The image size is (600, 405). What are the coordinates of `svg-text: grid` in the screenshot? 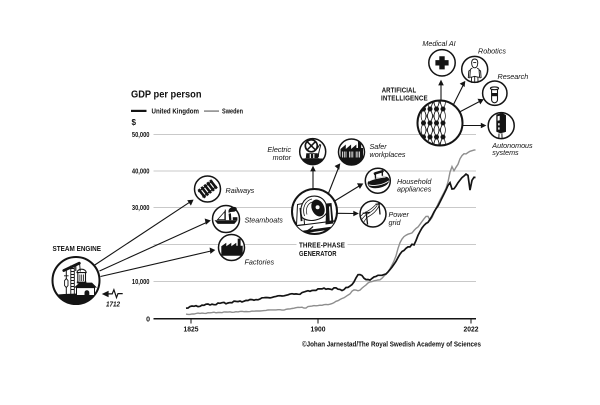 It's located at (395, 222).